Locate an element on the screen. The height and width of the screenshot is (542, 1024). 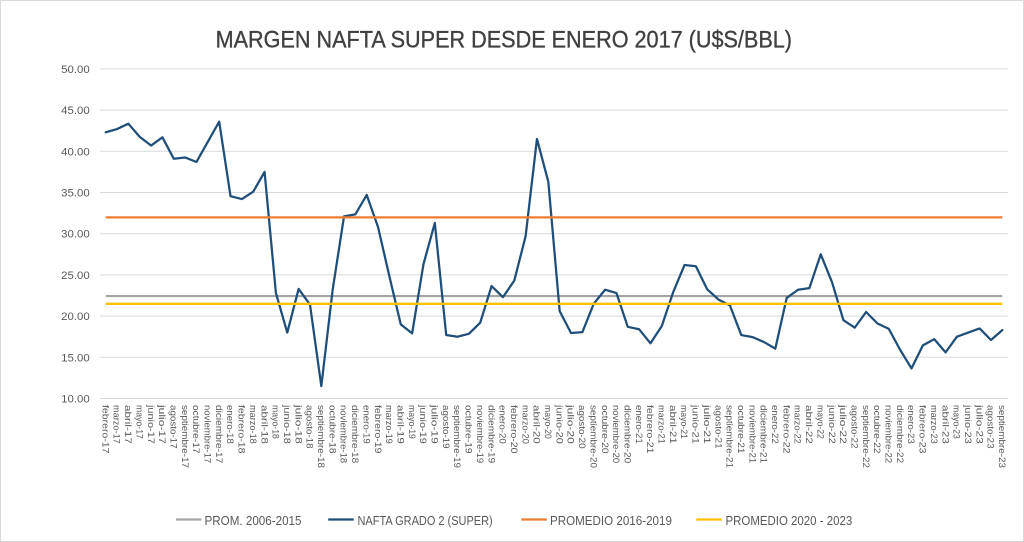
svg-text: julio-19 is located at coordinates (434, 424).